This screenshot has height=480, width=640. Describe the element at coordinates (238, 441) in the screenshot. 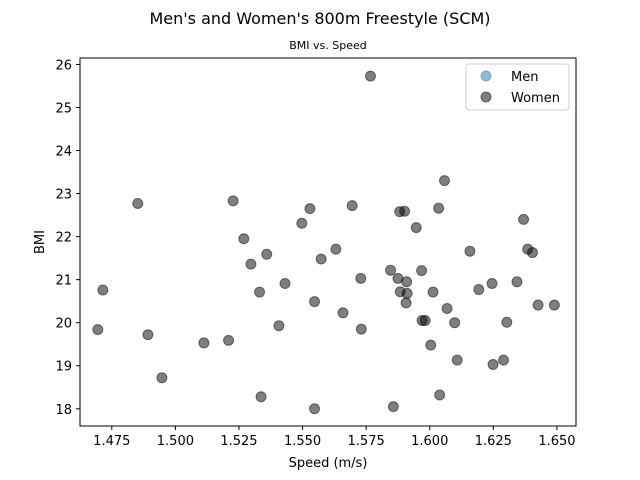

I see `x-tick-label: 1.525` at that location.